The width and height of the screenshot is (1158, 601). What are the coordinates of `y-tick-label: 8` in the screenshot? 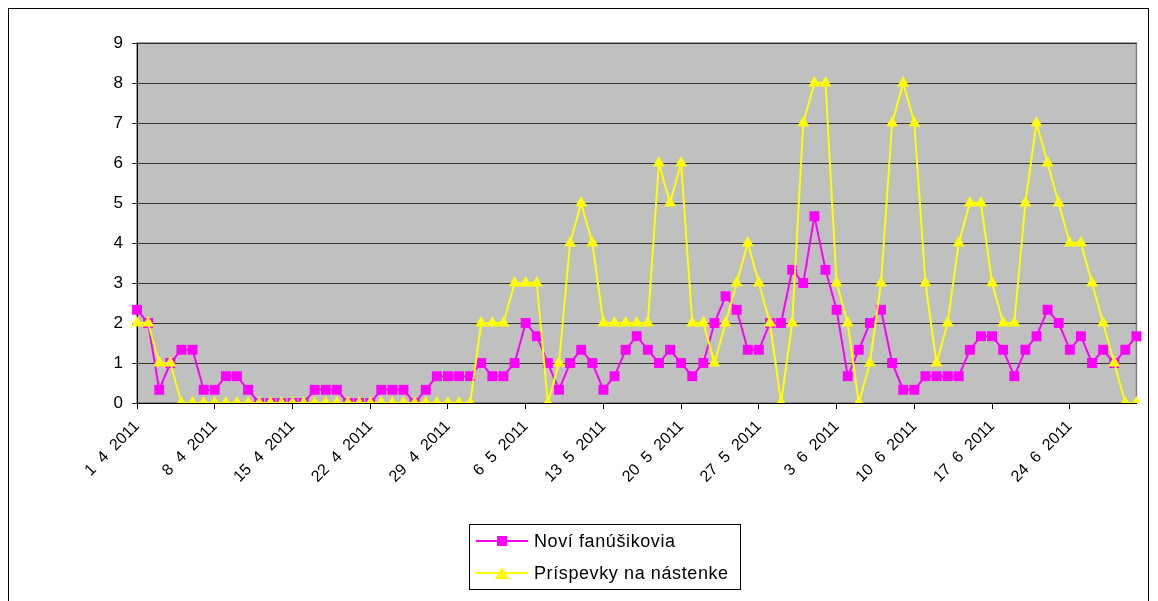 It's located at (118, 82).